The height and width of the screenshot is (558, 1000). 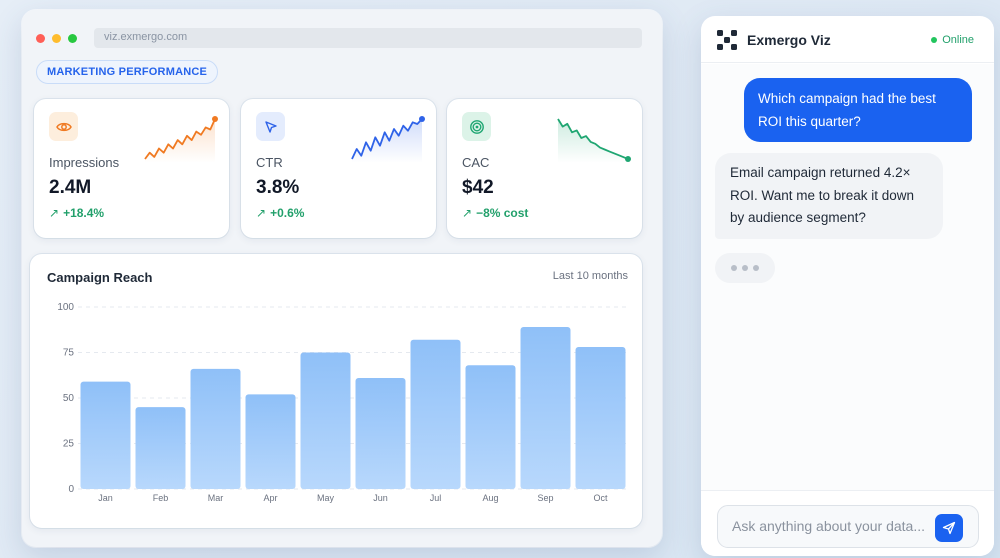 What do you see at coordinates (590, 276) in the screenshot?
I see `chart-period-label: Last 10 months` at bounding box center [590, 276].